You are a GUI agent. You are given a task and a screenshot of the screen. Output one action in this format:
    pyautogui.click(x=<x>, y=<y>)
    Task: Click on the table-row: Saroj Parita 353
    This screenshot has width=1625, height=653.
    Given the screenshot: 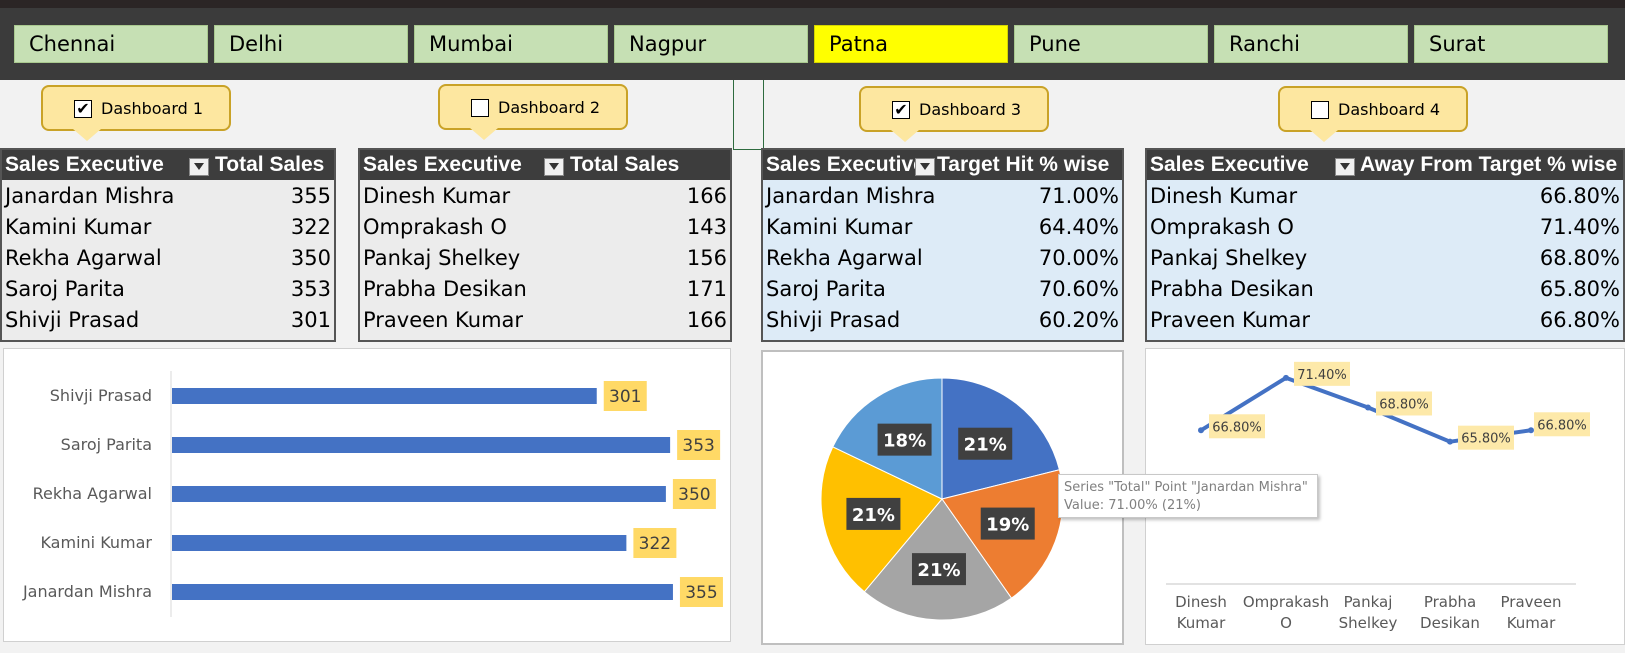 What is the action you would take?
    pyautogui.click(x=168, y=288)
    